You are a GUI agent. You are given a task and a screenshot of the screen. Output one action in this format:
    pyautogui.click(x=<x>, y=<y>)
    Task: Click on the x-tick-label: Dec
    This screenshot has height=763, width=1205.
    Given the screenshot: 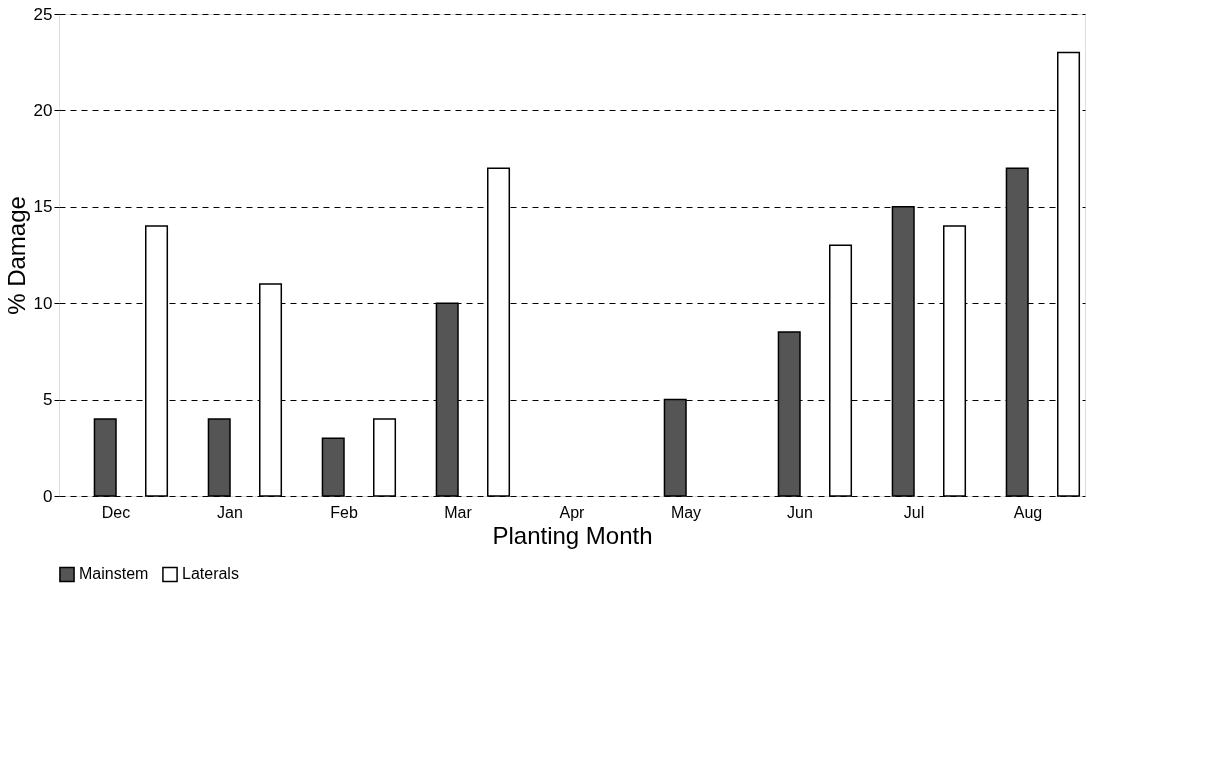 What is the action you would take?
    pyautogui.click(x=116, y=512)
    